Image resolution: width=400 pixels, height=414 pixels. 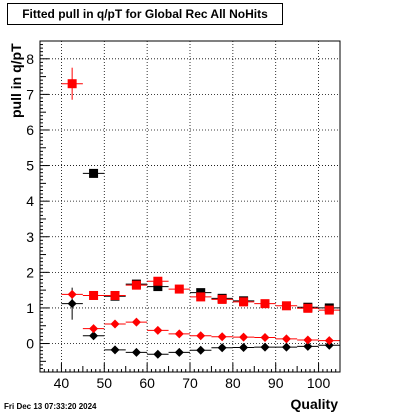 What do you see at coordinates (30, 308) in the screenshot?
I see `y-tick-label: 1` at bounding box center [30, 308].